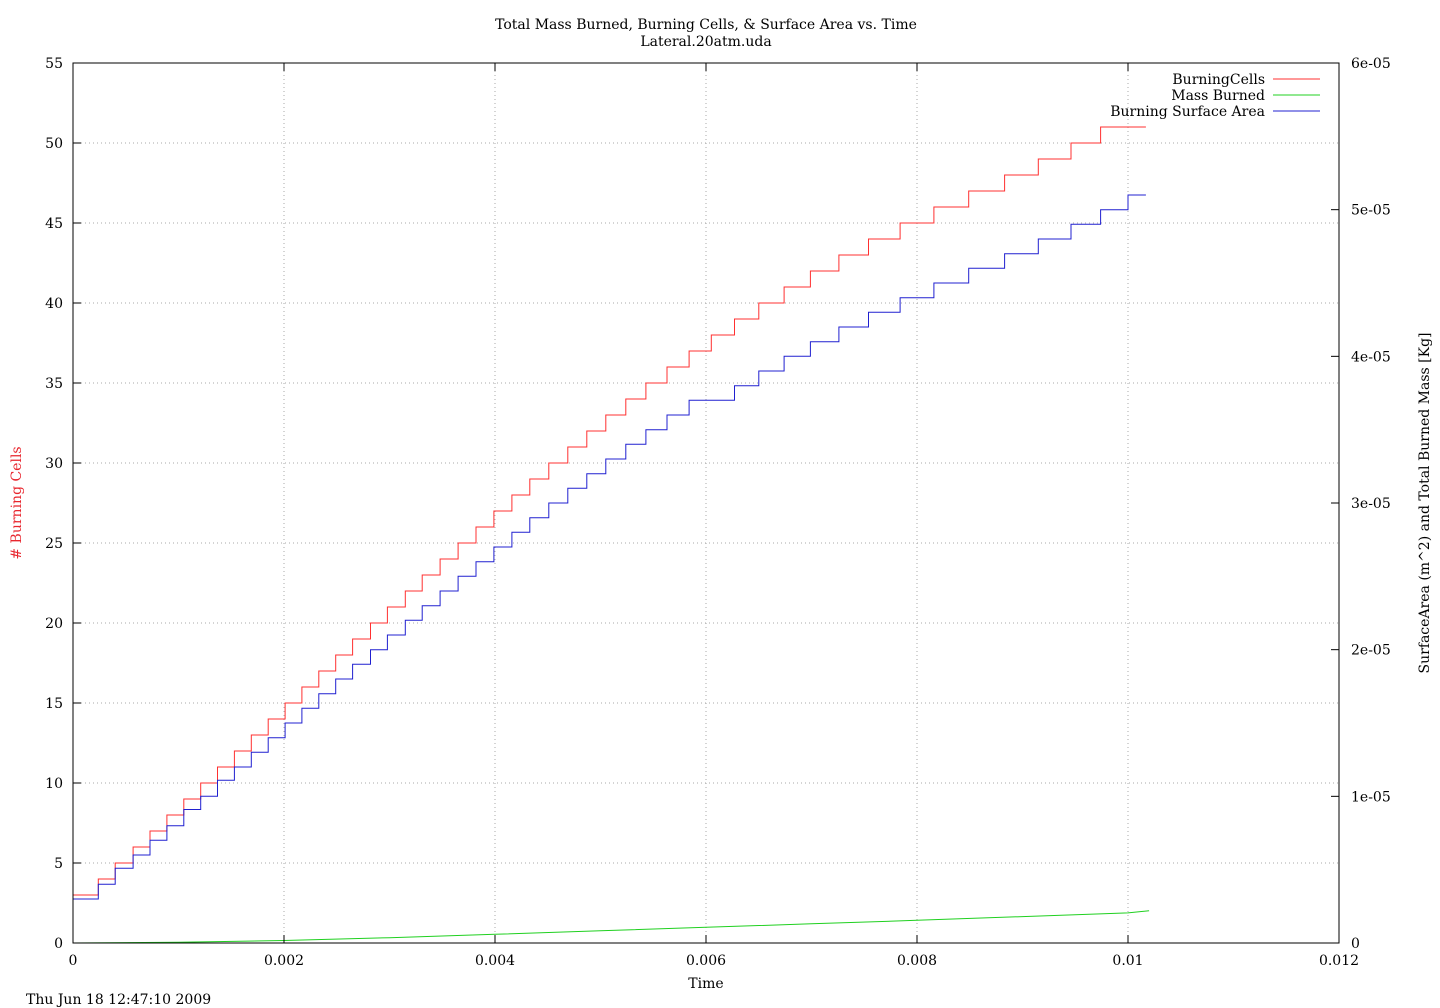  What do you see at coordinates (1371, 797) in the screenshot?
I see `y-right-tick-label: 1e-05` at bounding box center [1371, 797].